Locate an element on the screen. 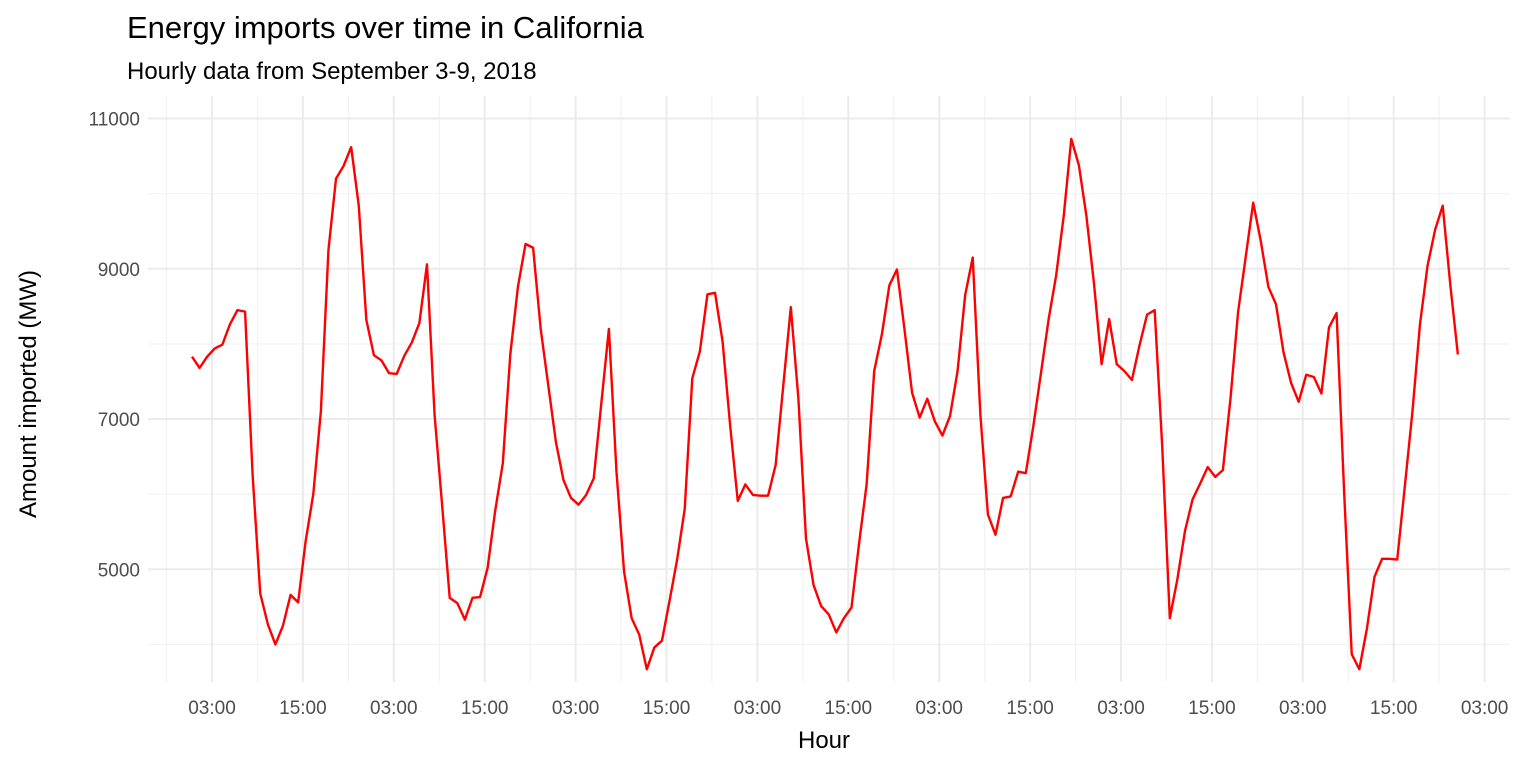  y-axis-title: Amount imported (MW) is located at coordinates (28, 394).